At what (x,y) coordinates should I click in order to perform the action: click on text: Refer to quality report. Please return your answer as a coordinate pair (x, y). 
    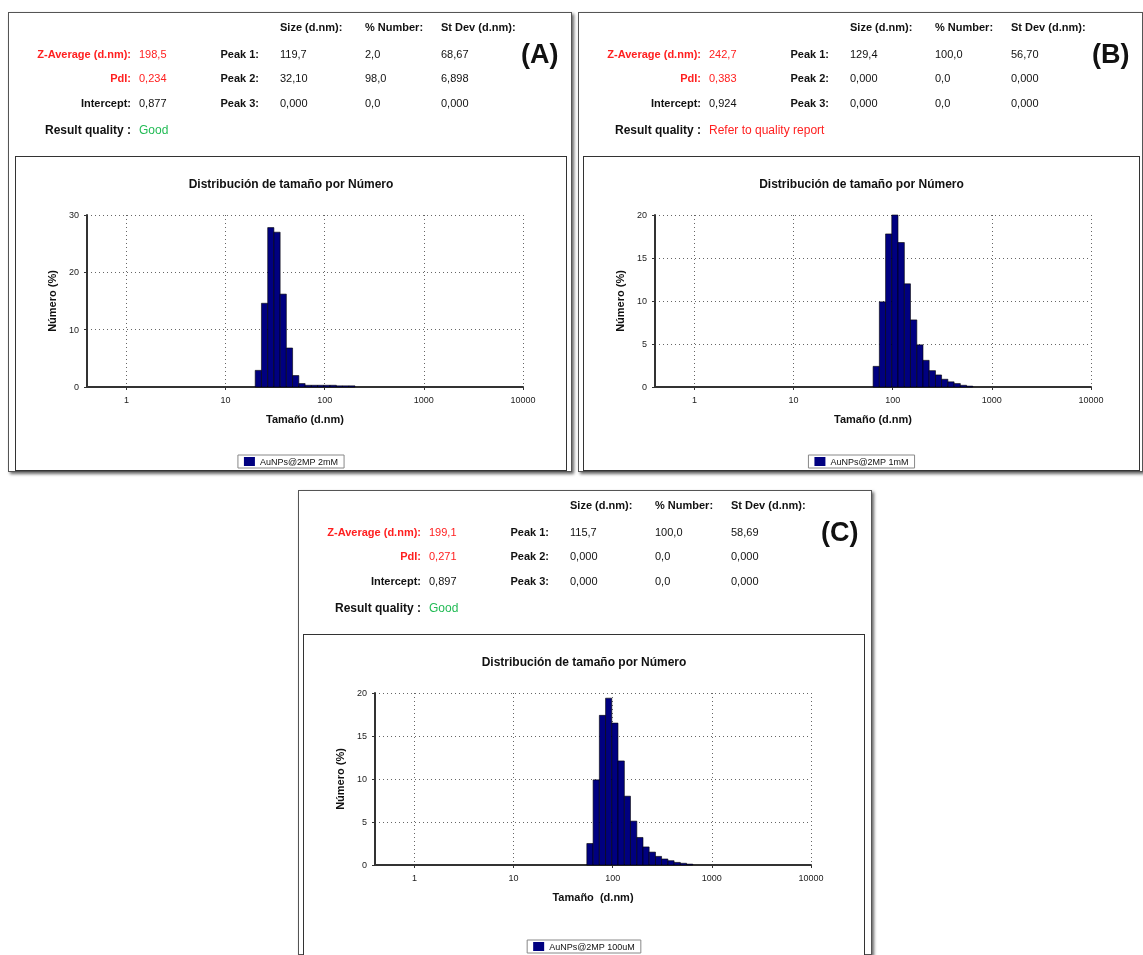
    Looking at the image, I should click on (767, 130).